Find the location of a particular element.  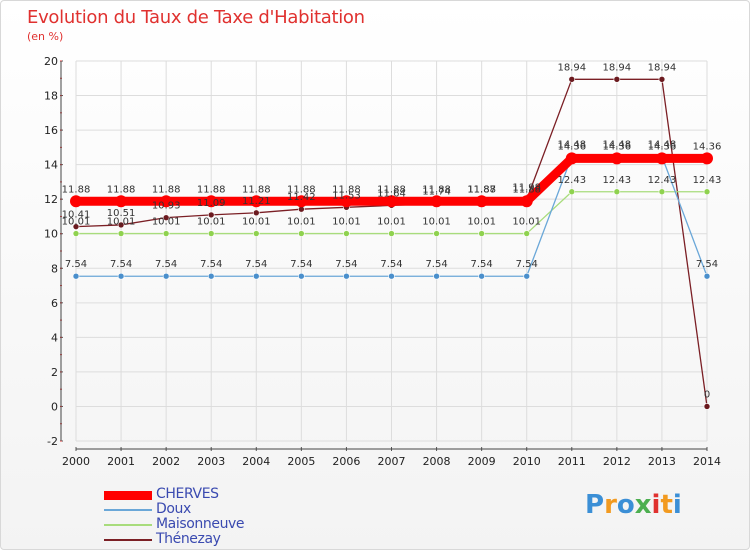

logo-letter: x is located at coordinates (643, 505).